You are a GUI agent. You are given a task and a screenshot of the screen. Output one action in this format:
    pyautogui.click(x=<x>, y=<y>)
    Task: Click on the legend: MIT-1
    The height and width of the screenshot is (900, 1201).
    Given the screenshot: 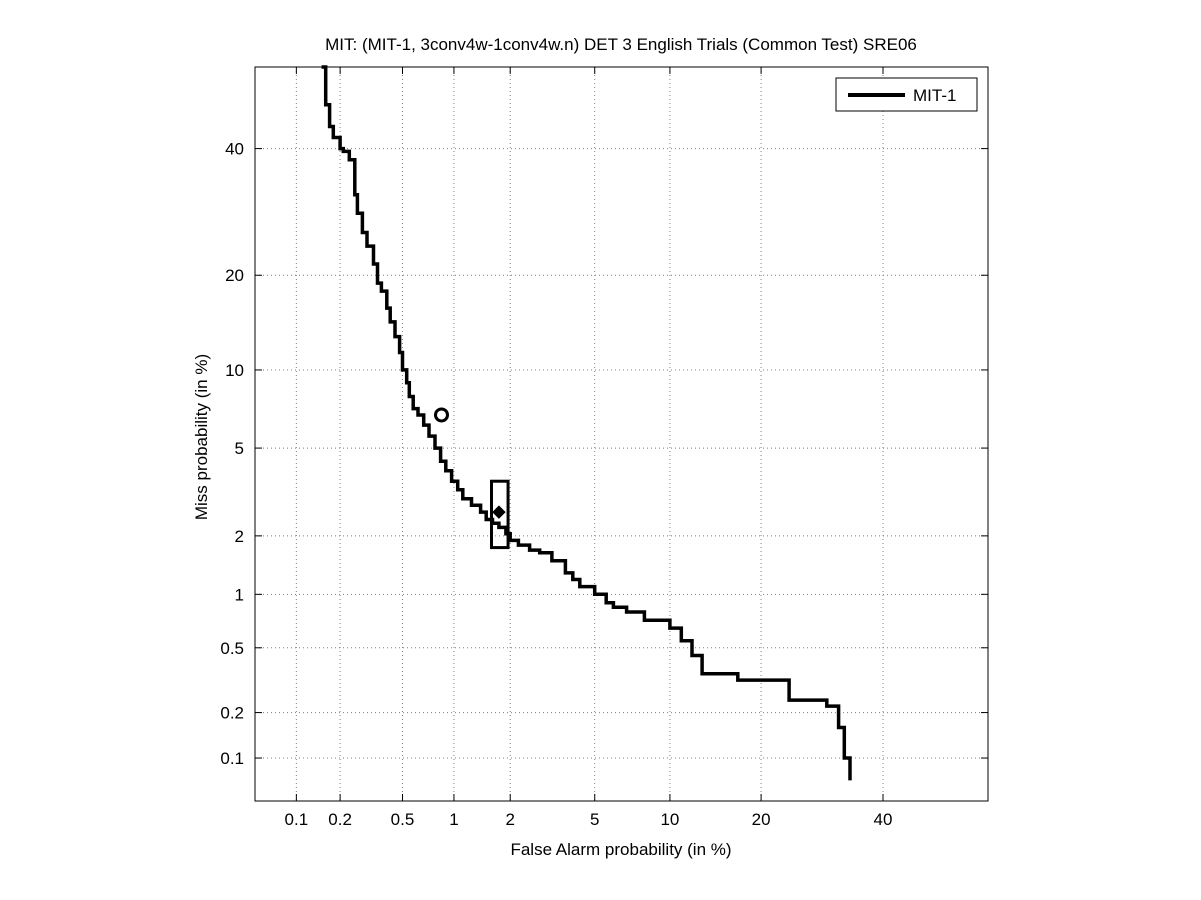 What is the action you would take?
    pyautogui.click(x=906, y=94)
    